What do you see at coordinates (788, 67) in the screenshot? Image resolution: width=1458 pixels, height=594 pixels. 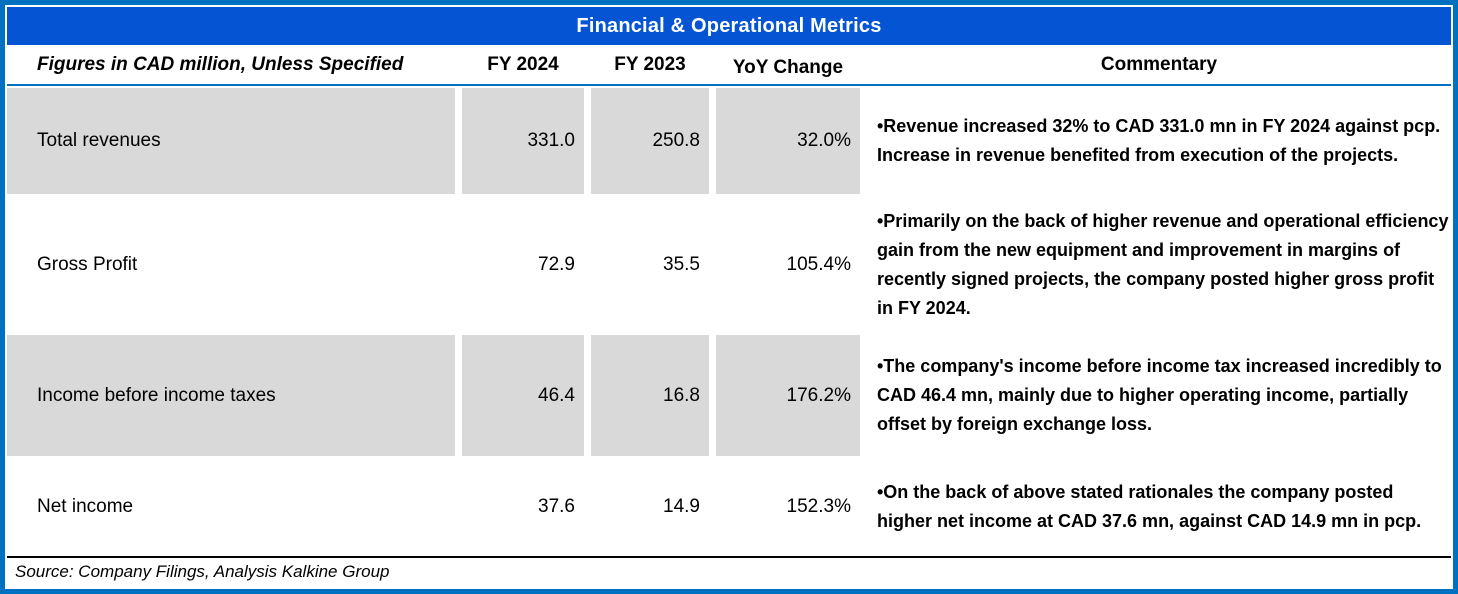 I see `header-yoy-change: YoY Change` at bounding box center [788, 67].